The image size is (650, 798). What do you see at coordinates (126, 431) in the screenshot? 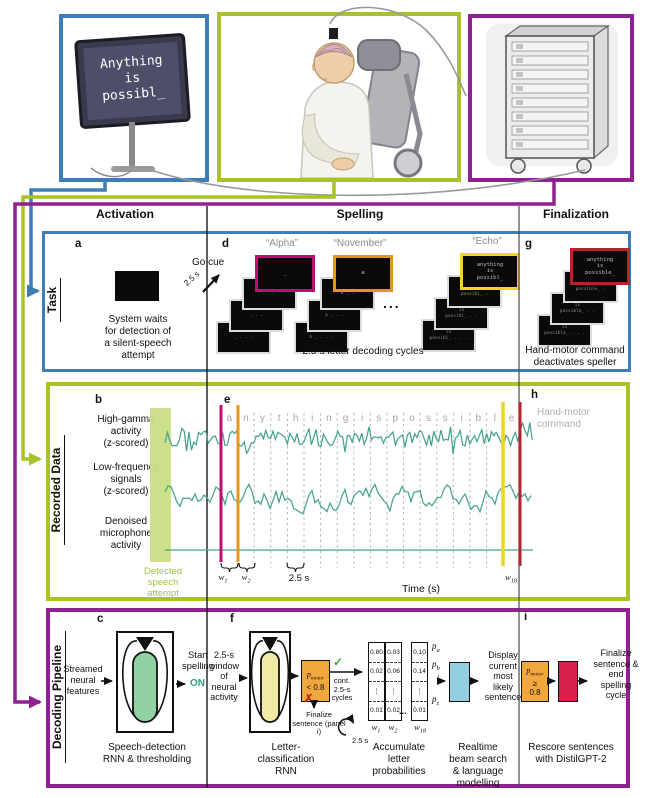
I see `trace-label-high-gamma: High-gamma activity (z-scored)` at bounding box center [126, 431].